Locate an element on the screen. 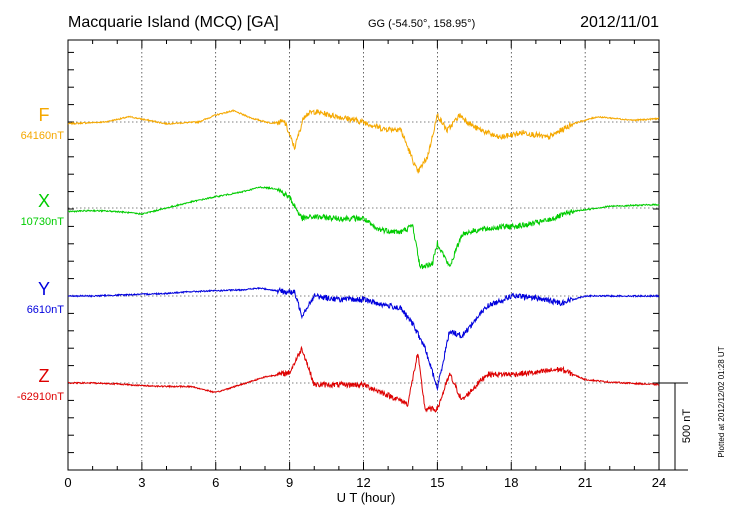 This screenshot has height=525, width=730. series-baseline-z: -62910nT is located at coordinates (40, 397).